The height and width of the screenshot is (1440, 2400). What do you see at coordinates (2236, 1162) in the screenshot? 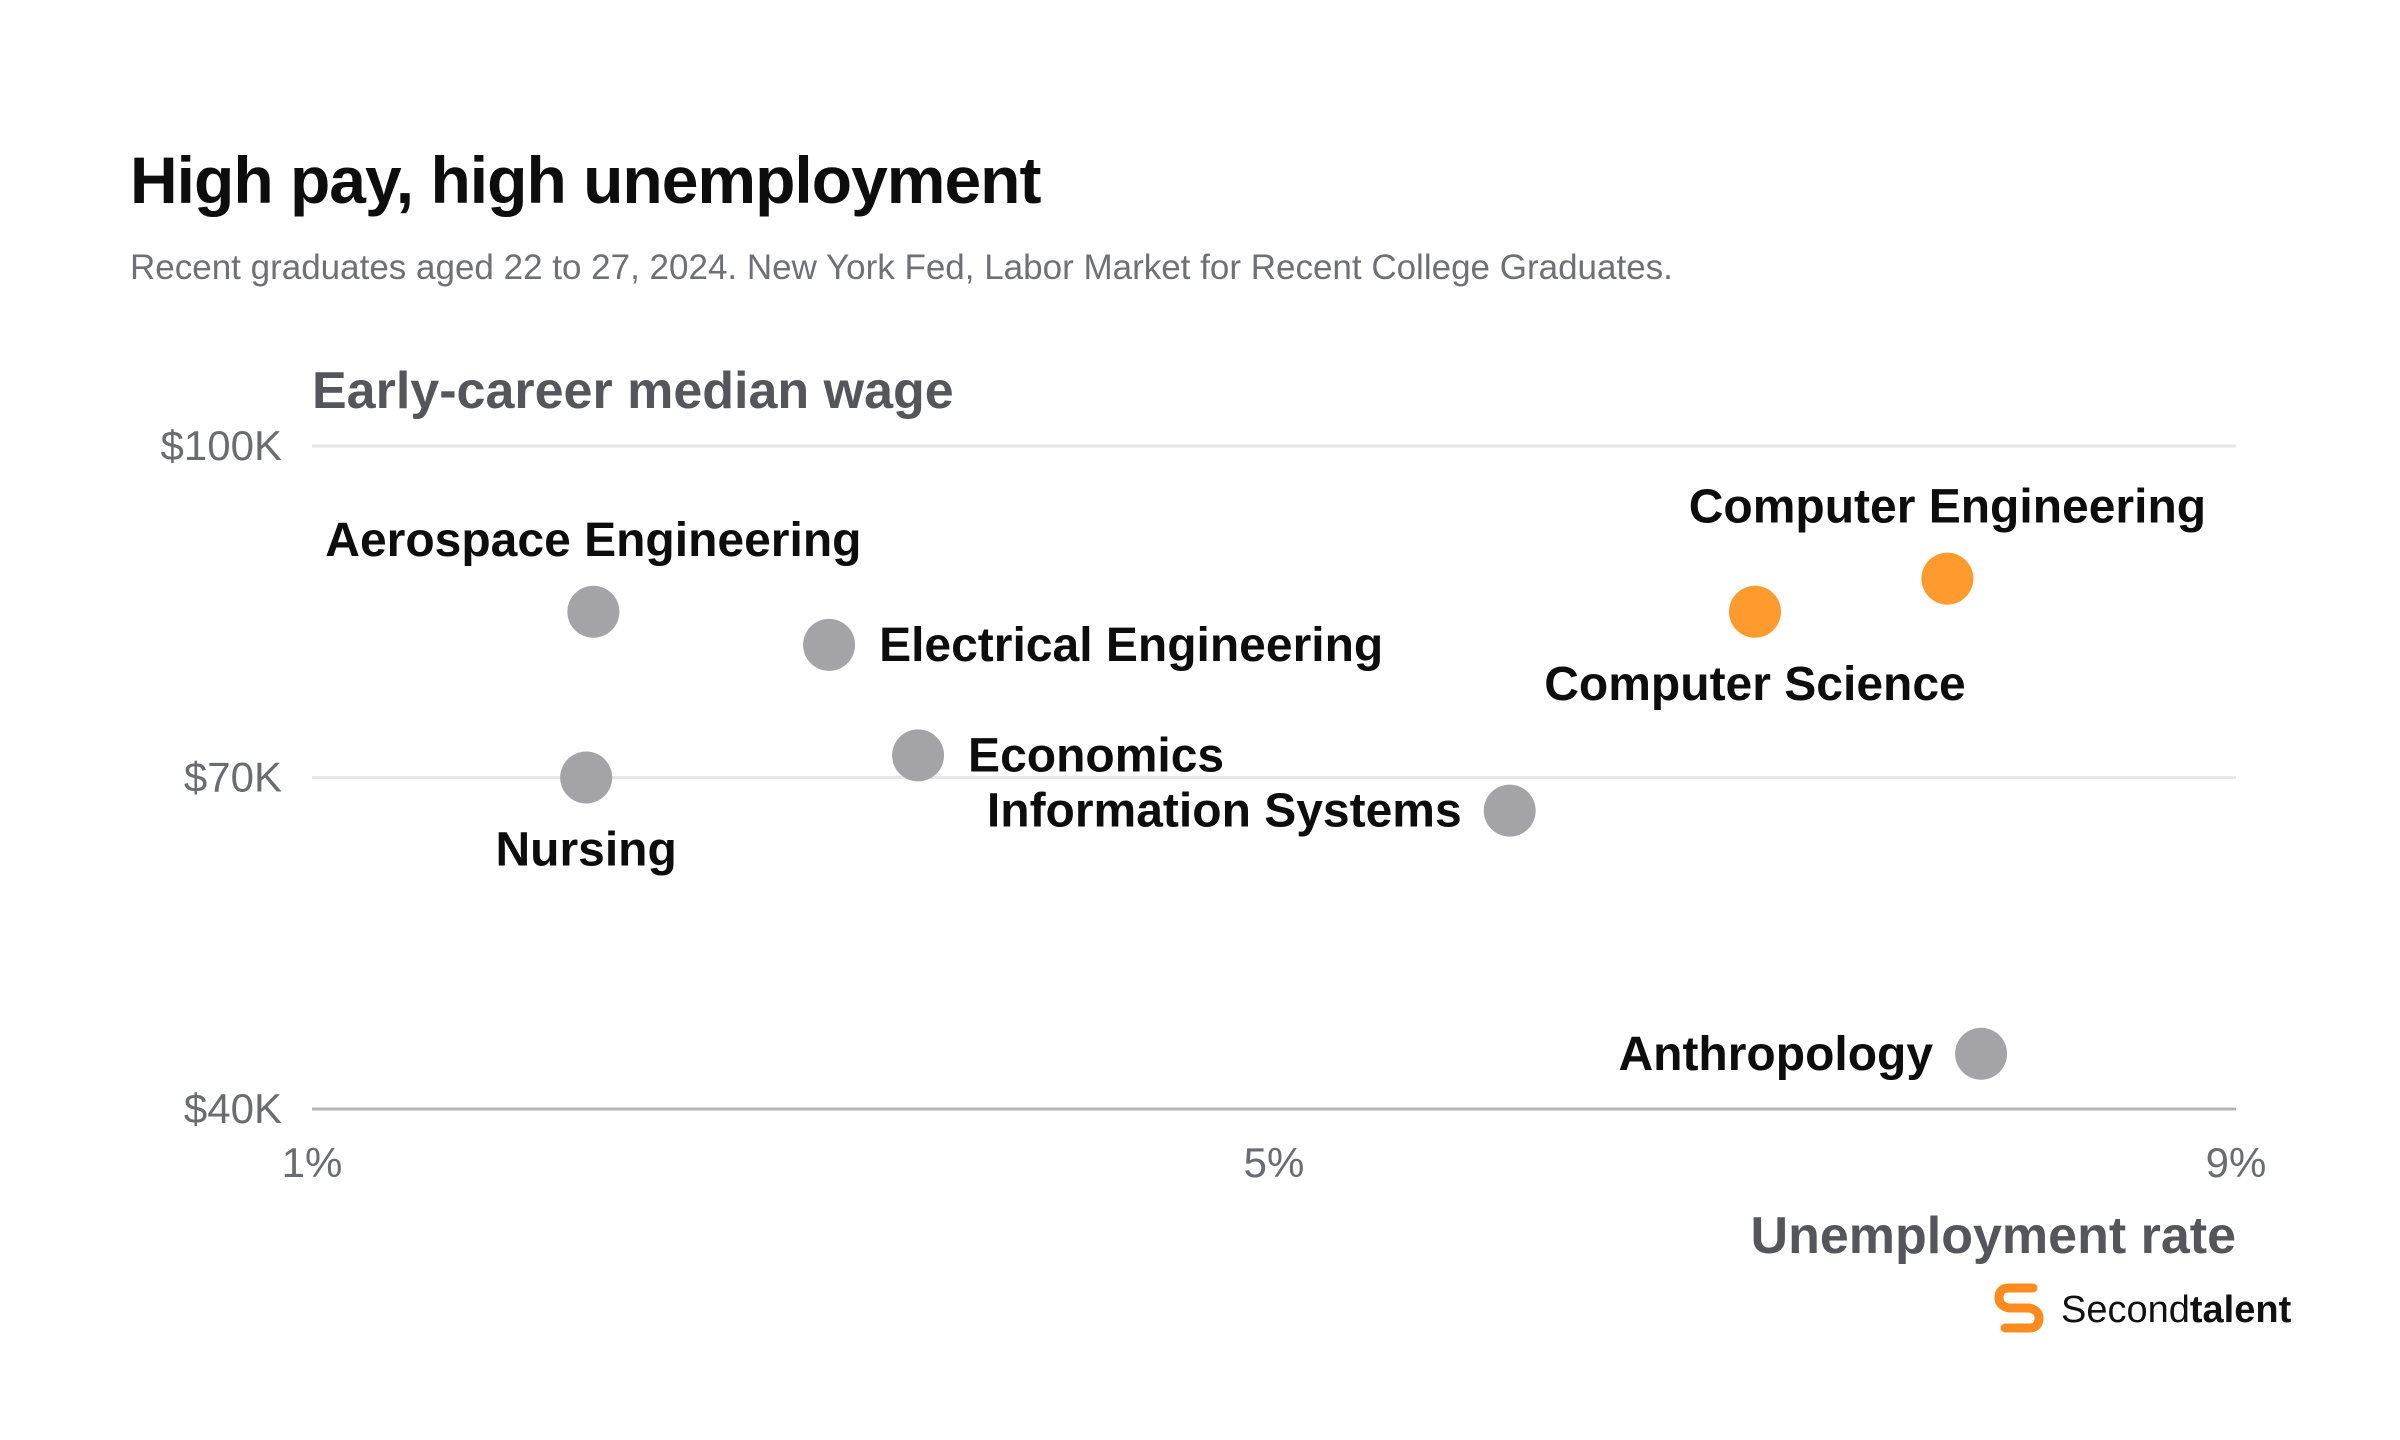
I see `x-tick-label: 9%` at bounding box center [2236, 1162].